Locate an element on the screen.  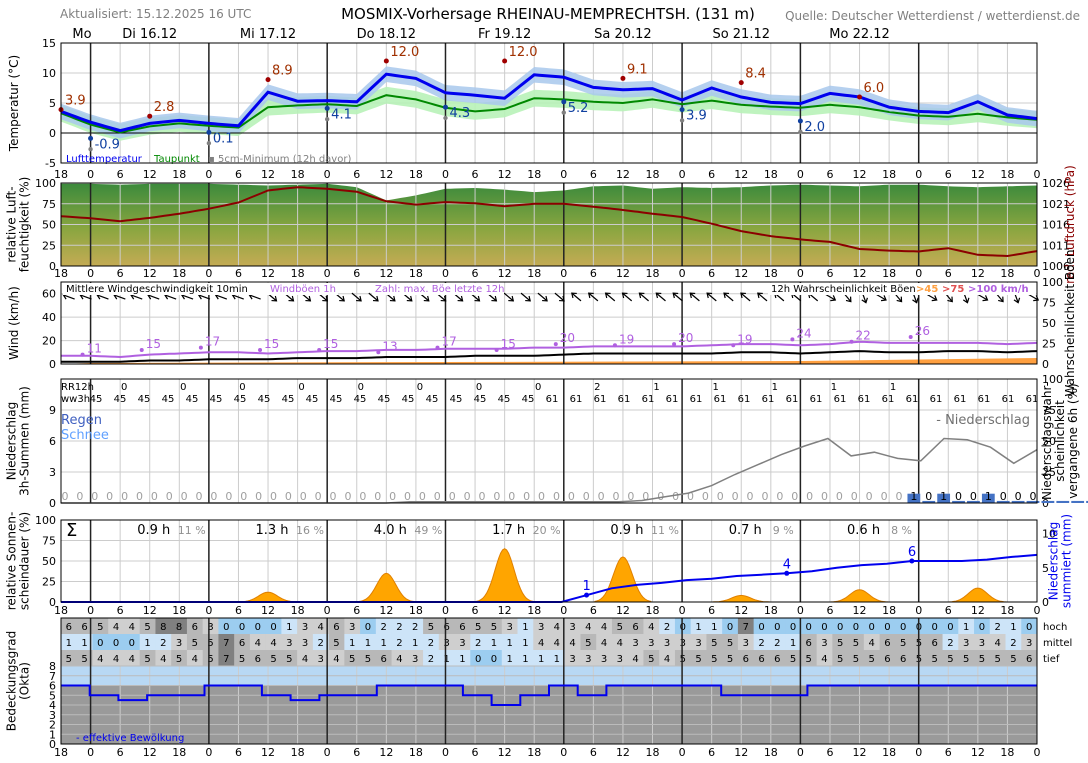
wind-ylabel-line: Wind (km/h) is located at coordinates (14, 323).